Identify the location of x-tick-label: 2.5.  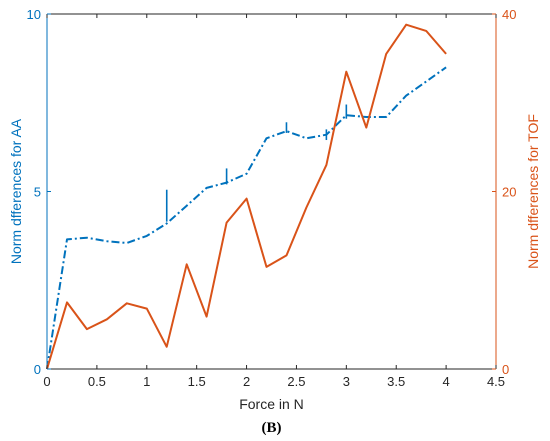
(296, 381).